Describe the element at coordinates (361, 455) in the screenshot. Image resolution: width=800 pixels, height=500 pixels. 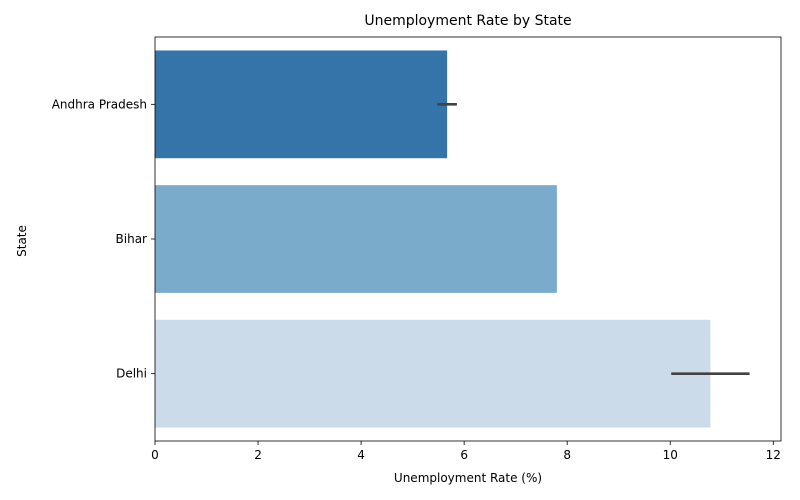
I see `x-tick-label: 4` at that location.